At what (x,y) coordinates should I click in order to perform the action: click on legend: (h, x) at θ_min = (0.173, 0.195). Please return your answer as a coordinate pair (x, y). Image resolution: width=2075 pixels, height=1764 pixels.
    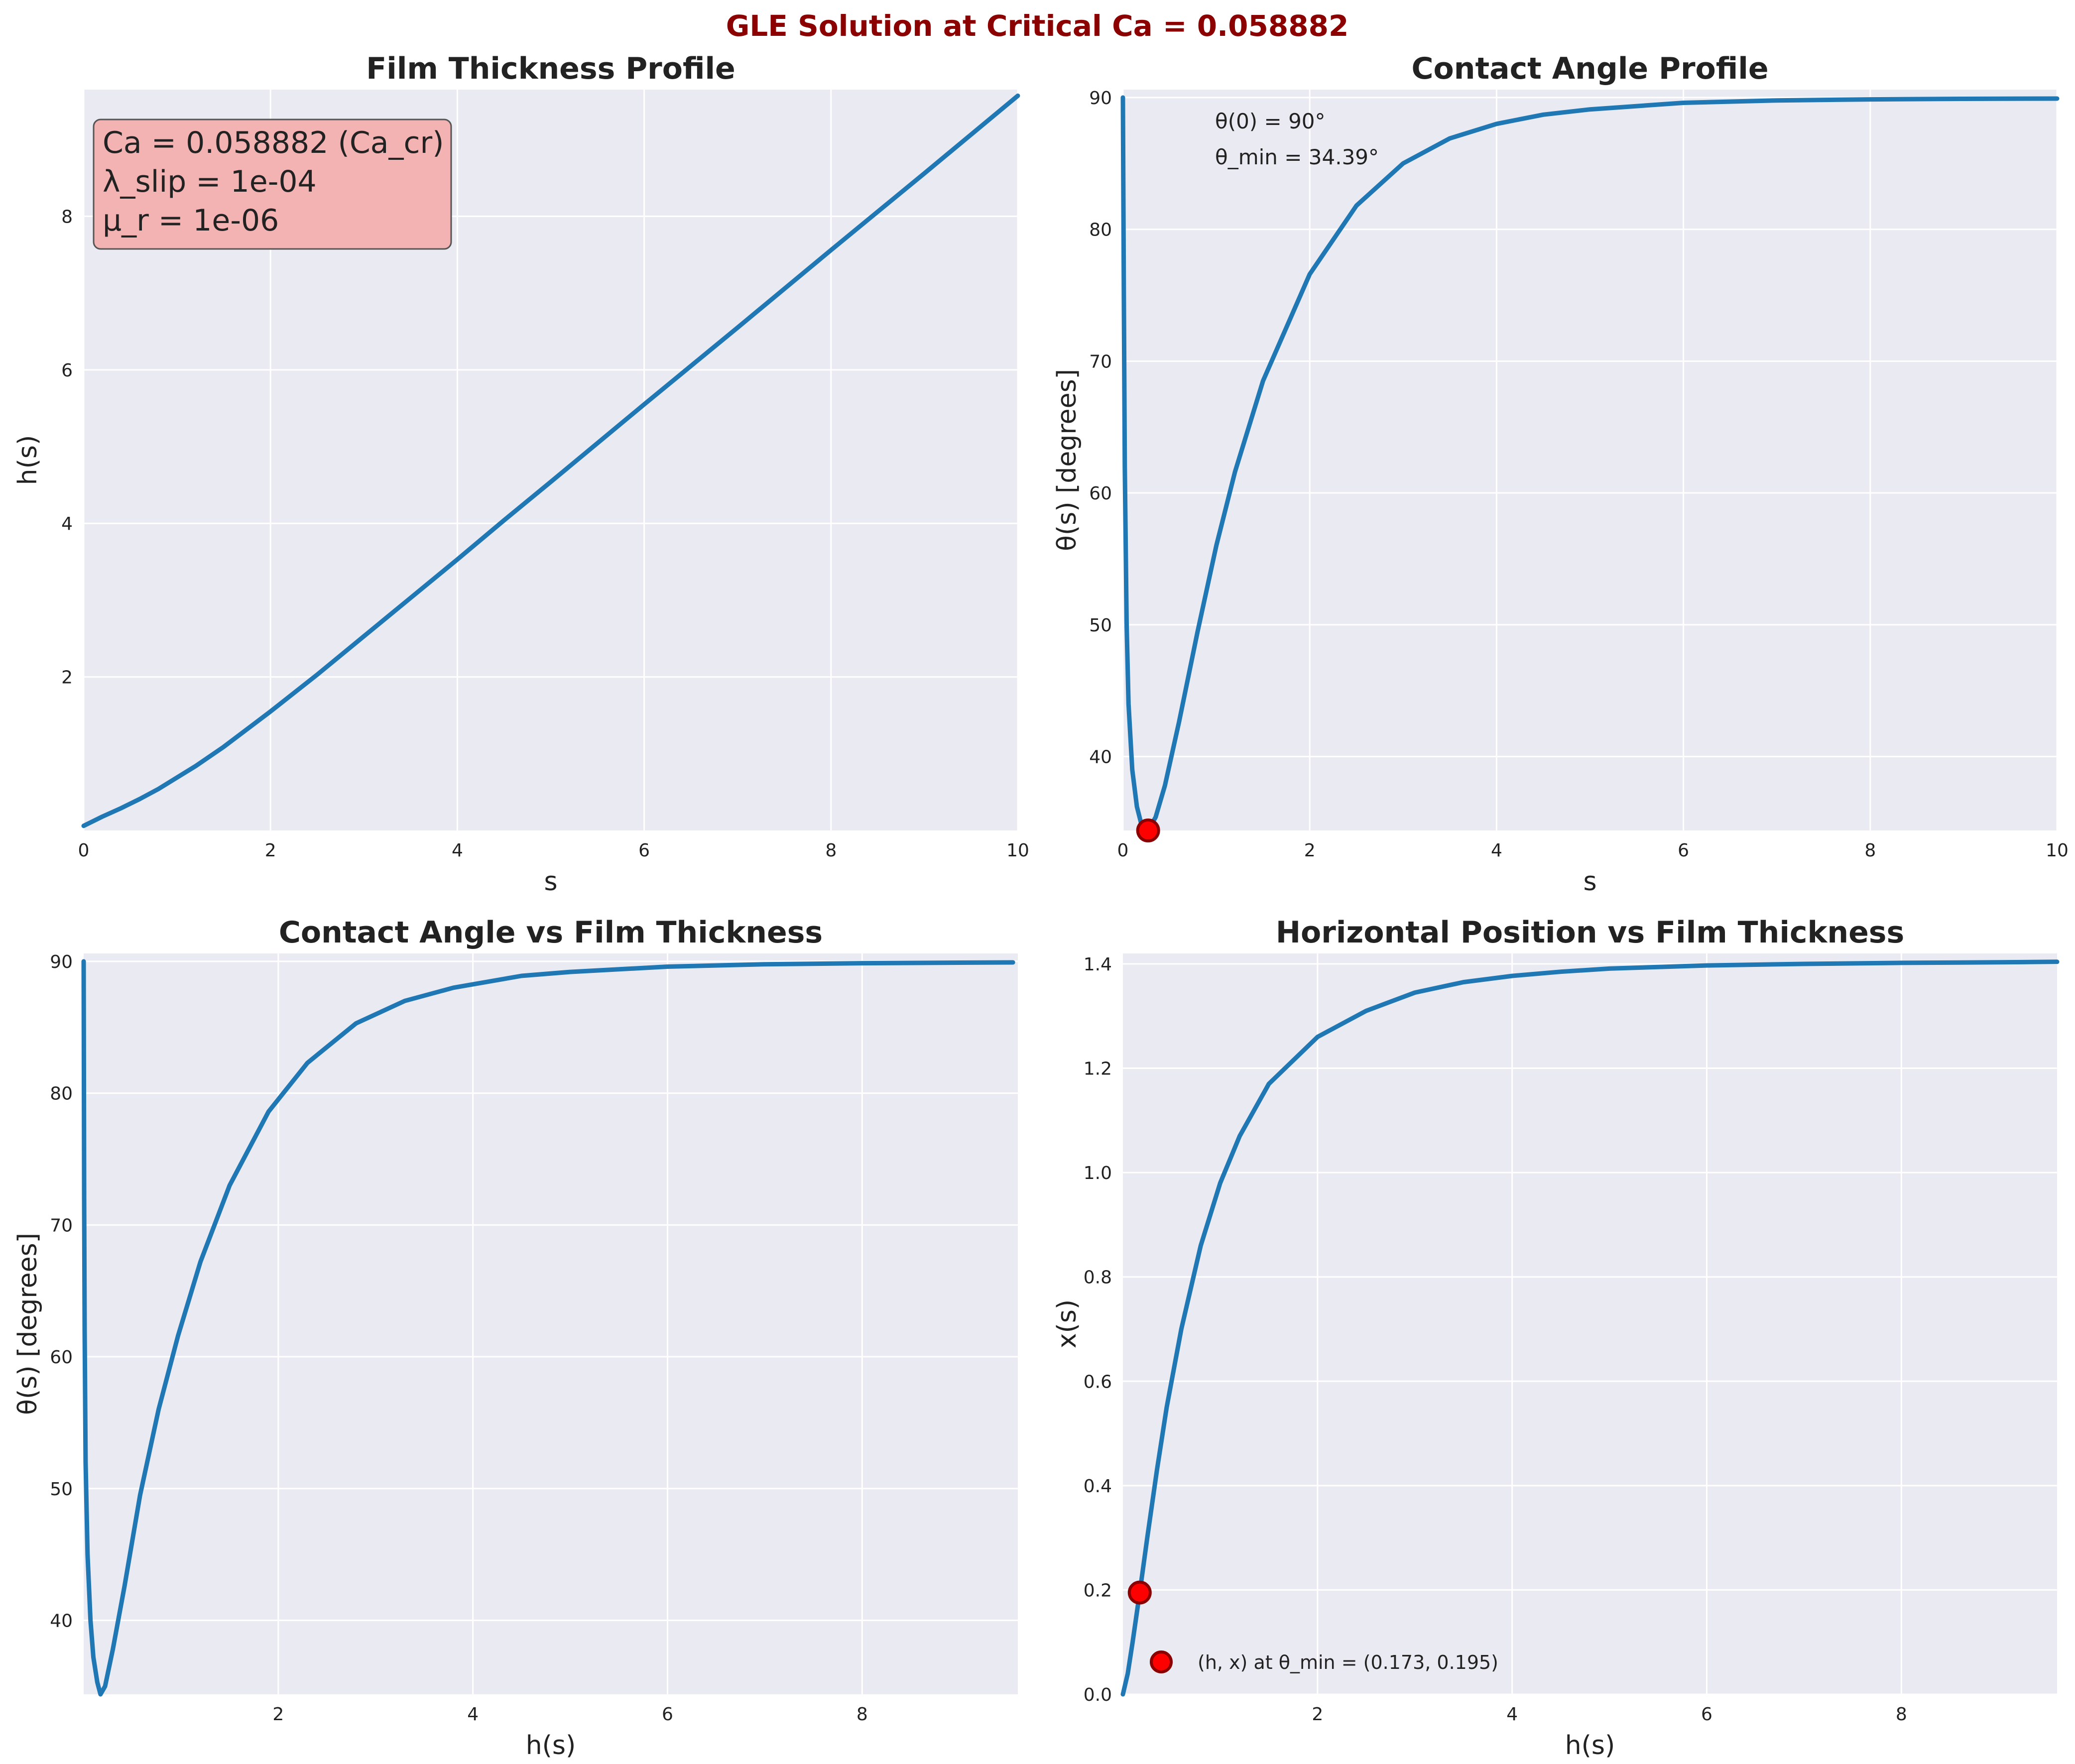
    Looking at the image, I should click on (1324, 1661).